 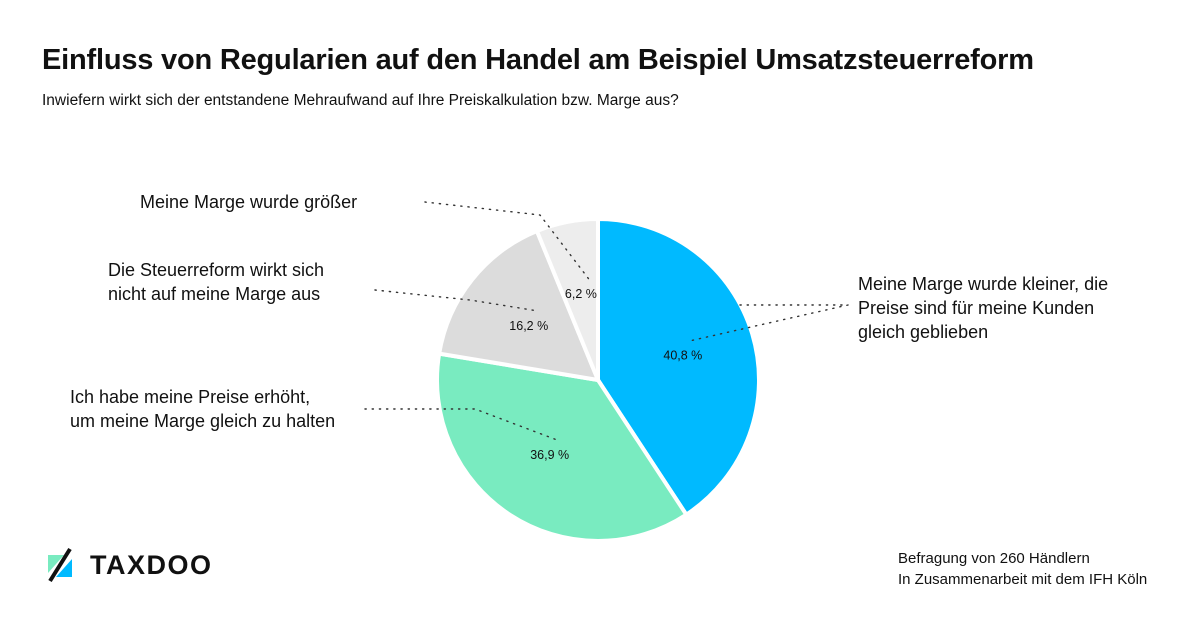 What do you see at coordinates (923, 332) in the screenshot?
I see `slice-category-label-line: gleich geblieben` at bounding box center [923, 332].